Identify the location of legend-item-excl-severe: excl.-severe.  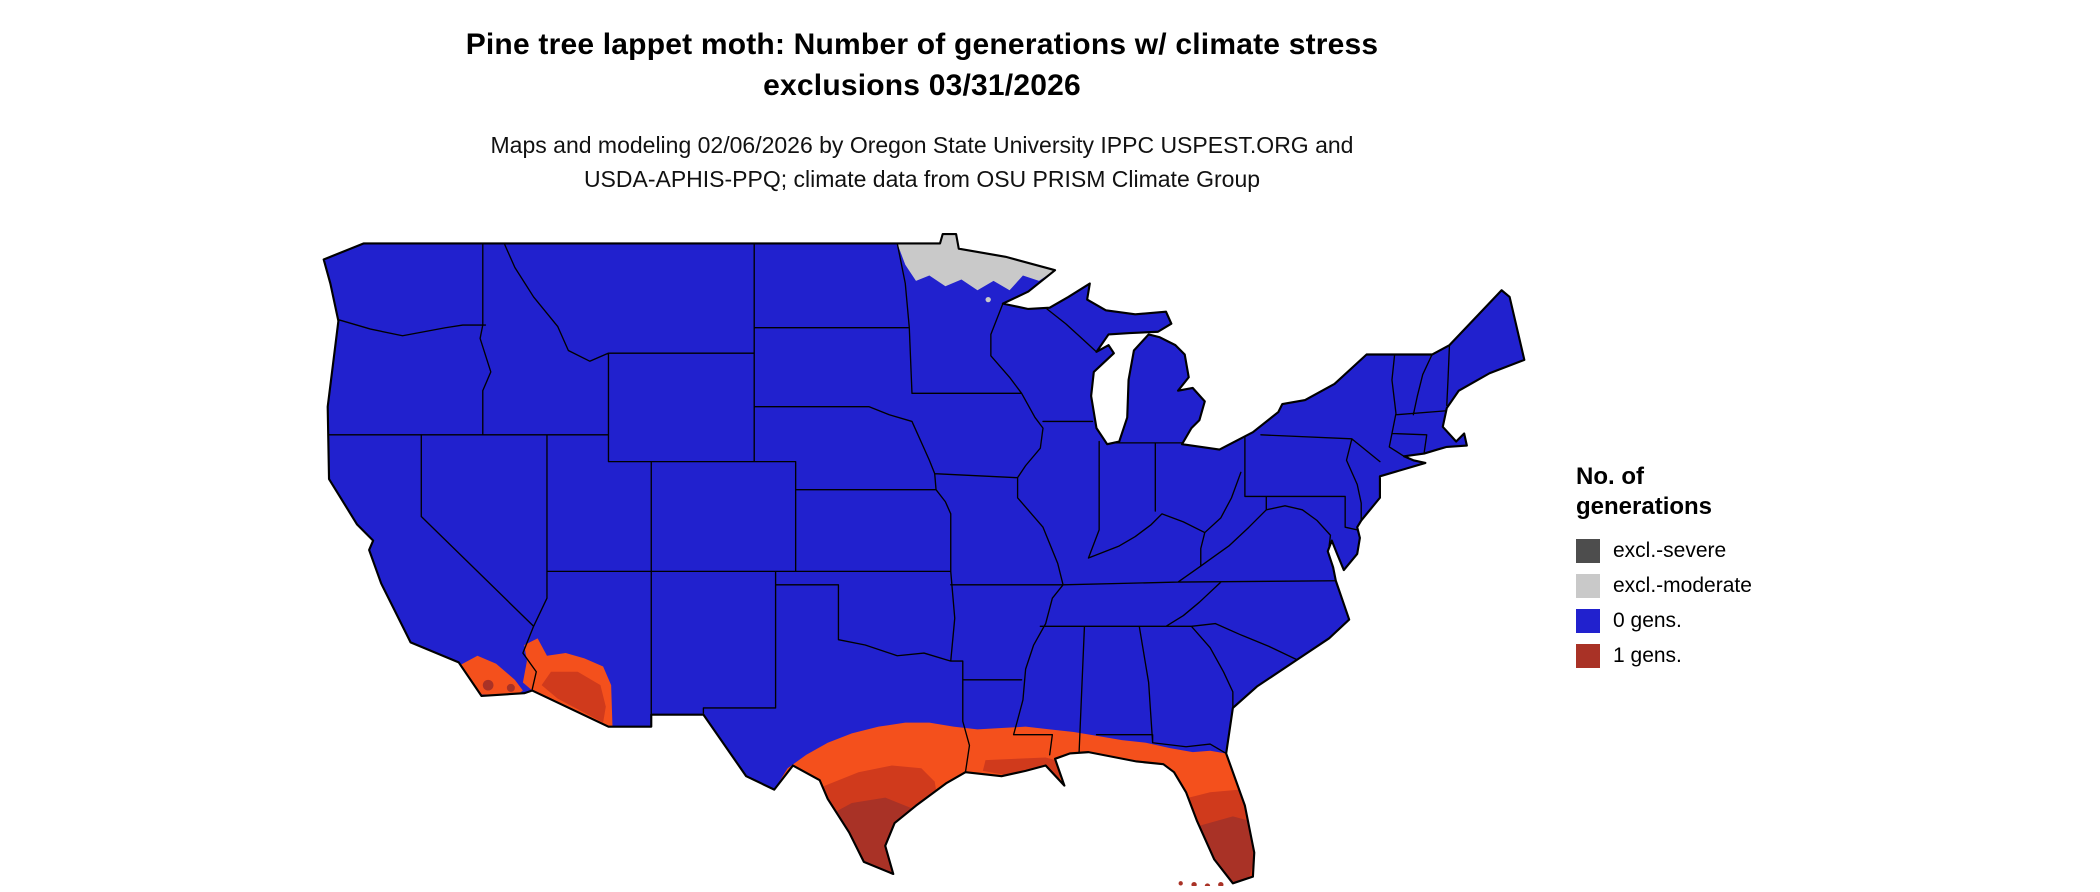
(1726, 551).